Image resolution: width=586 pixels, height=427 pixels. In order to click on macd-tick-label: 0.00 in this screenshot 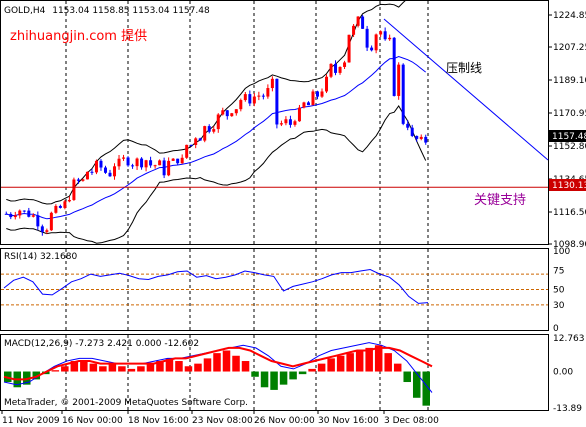, I will do `click(563, 373)`.